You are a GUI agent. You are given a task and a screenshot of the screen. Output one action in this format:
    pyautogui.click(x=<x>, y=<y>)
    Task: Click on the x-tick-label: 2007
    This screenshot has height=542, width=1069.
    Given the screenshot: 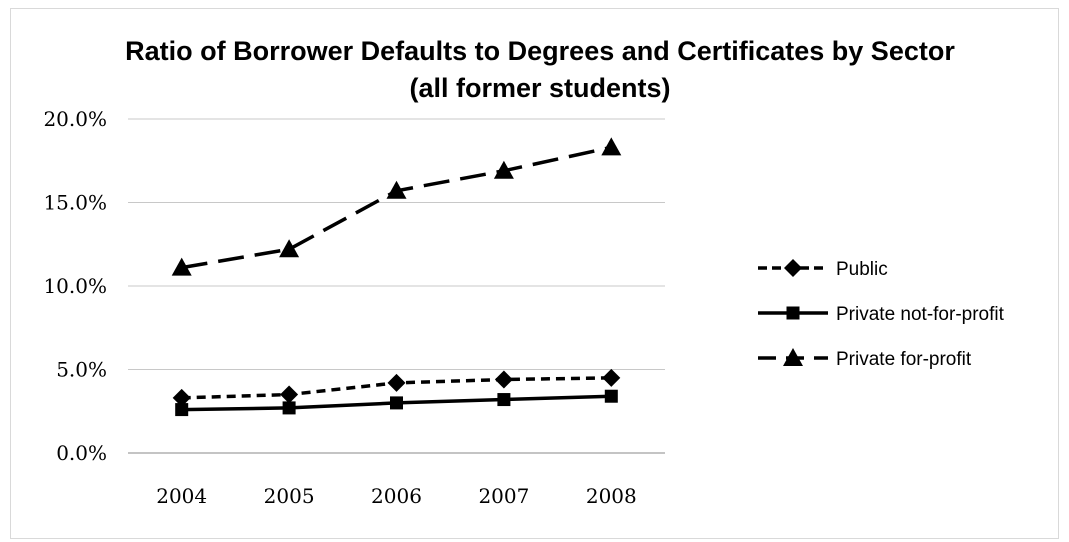 What is the action you would take?
    pyautogui.click(x=503, y=496)
    